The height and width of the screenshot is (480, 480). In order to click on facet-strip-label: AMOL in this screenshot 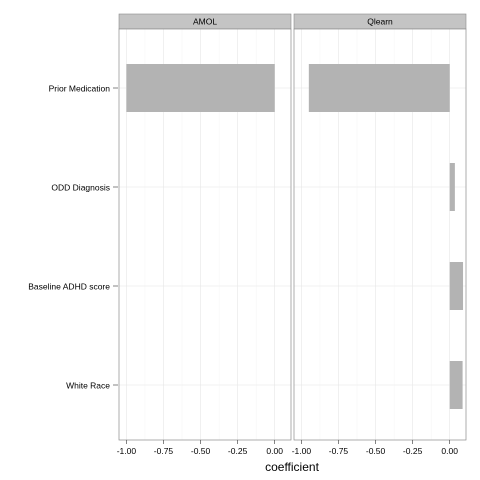, I will do `click(205, 22)`.